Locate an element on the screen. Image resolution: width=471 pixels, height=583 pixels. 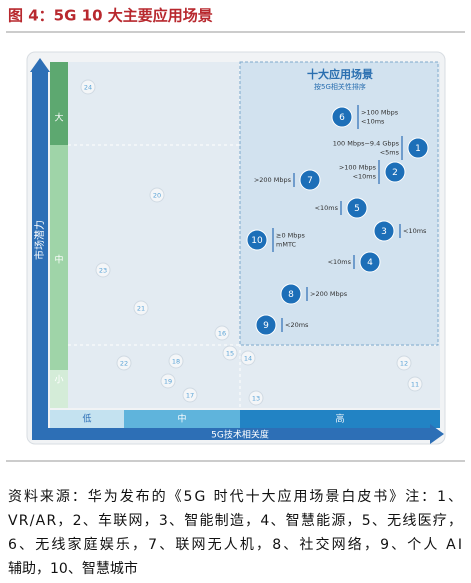
scenario-number: 1 is located at coordinates (418, 149).